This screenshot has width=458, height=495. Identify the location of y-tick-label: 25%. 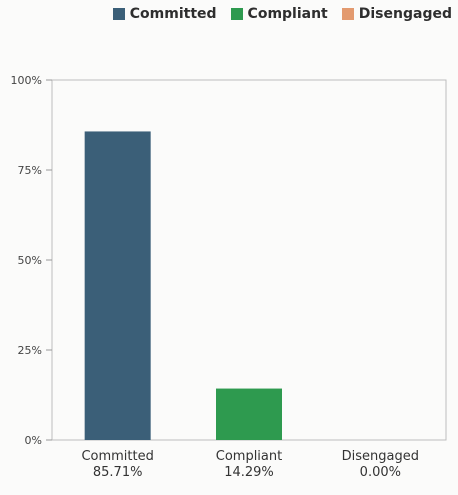
(30, 350).